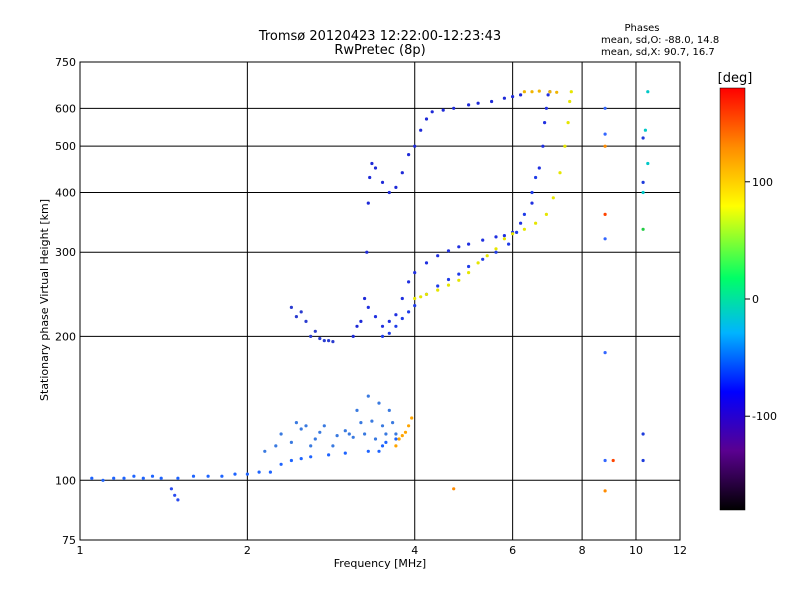 This screenshot has height=600, width=800. Describe the element at coordinates (379, 36) in the screenshot. I see `chart-title: Tromsø 20120423 12:22:00-12:23:43` at that location.